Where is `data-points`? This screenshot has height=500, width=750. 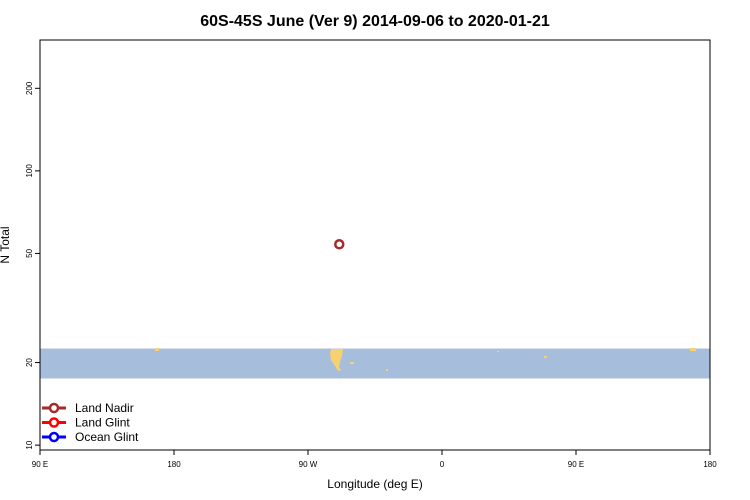 data-points is located at coordinates (339, 244).